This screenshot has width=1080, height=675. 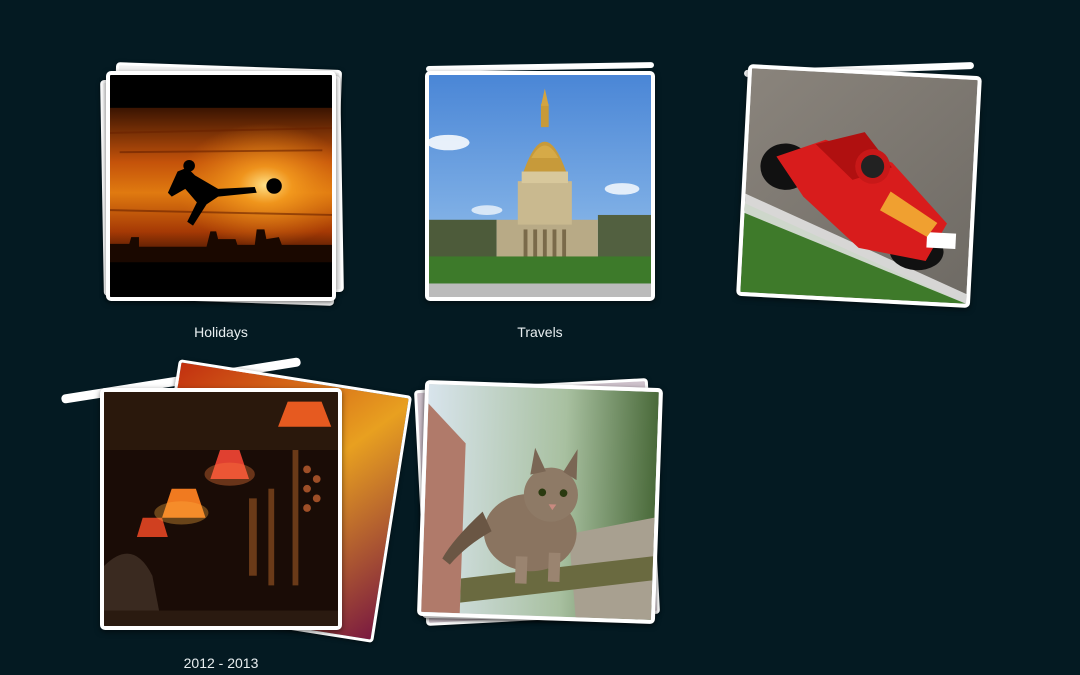 I want to click on album-caption: Travels, so click(x=540, y=332).